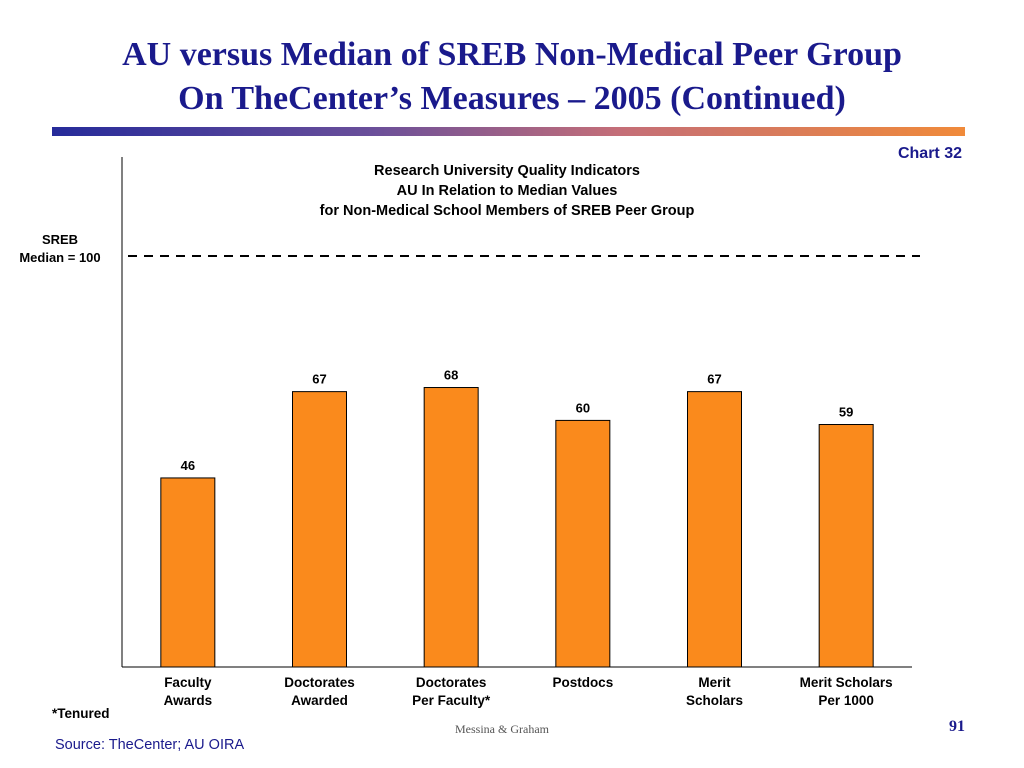 Image resolution: width=1024 pixels, height=768 pixels. I want to click on category-label-2: Doctorates Awarded, so click(319, 691).